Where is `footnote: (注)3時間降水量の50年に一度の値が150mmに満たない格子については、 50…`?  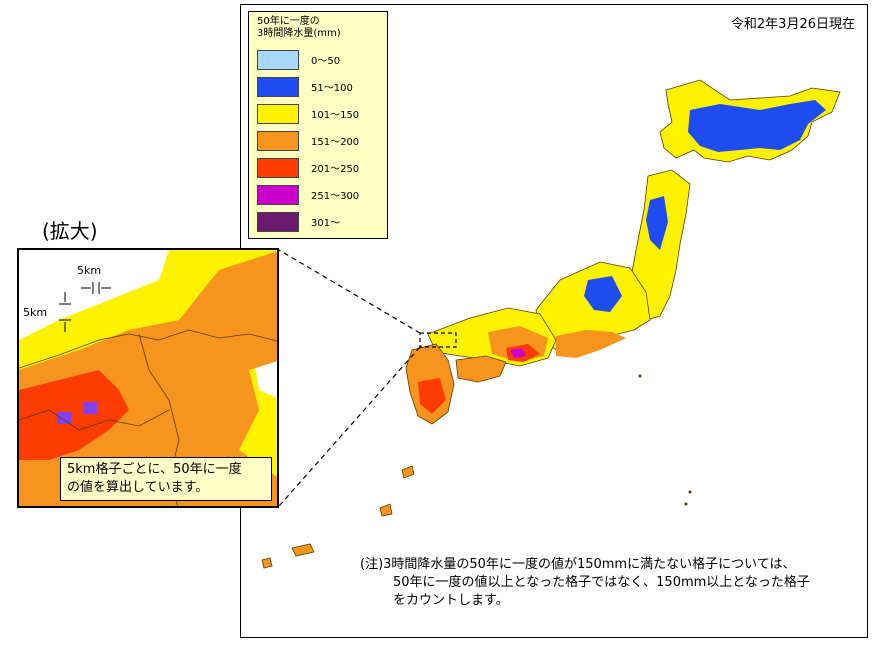 footnote: (注)3時間降水量の50年に一度の値が150mmに満たない格子については、 50… is located at coordinates (610, 583).